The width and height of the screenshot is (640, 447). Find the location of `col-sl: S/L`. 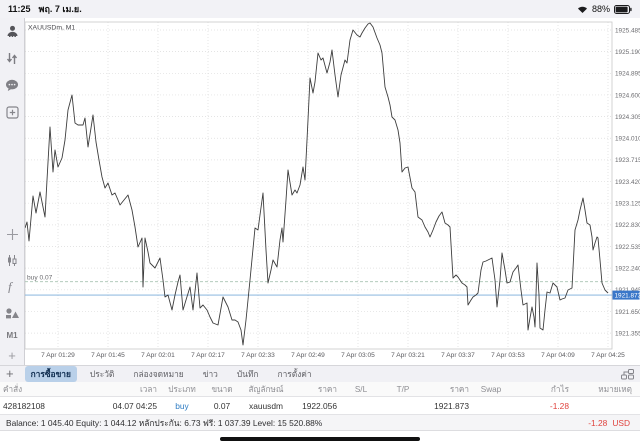

col-sl: S/L is located at coordinates (361, 389).